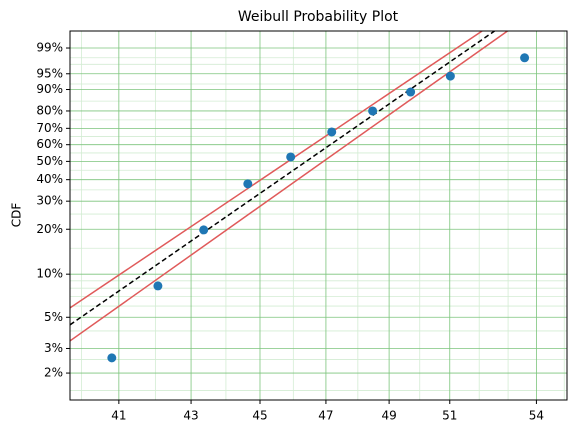  I want to click on y-tick-label: 10%, so click(49, 274).